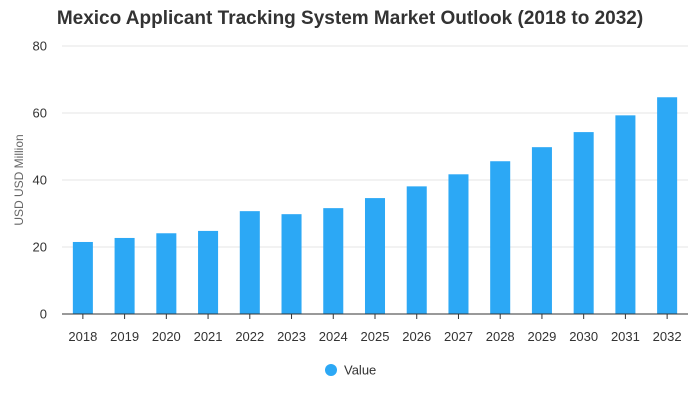  Describe the element at coordinates (249, 336) in the screenshot. I see `x-tick-label: 2022` at that location.